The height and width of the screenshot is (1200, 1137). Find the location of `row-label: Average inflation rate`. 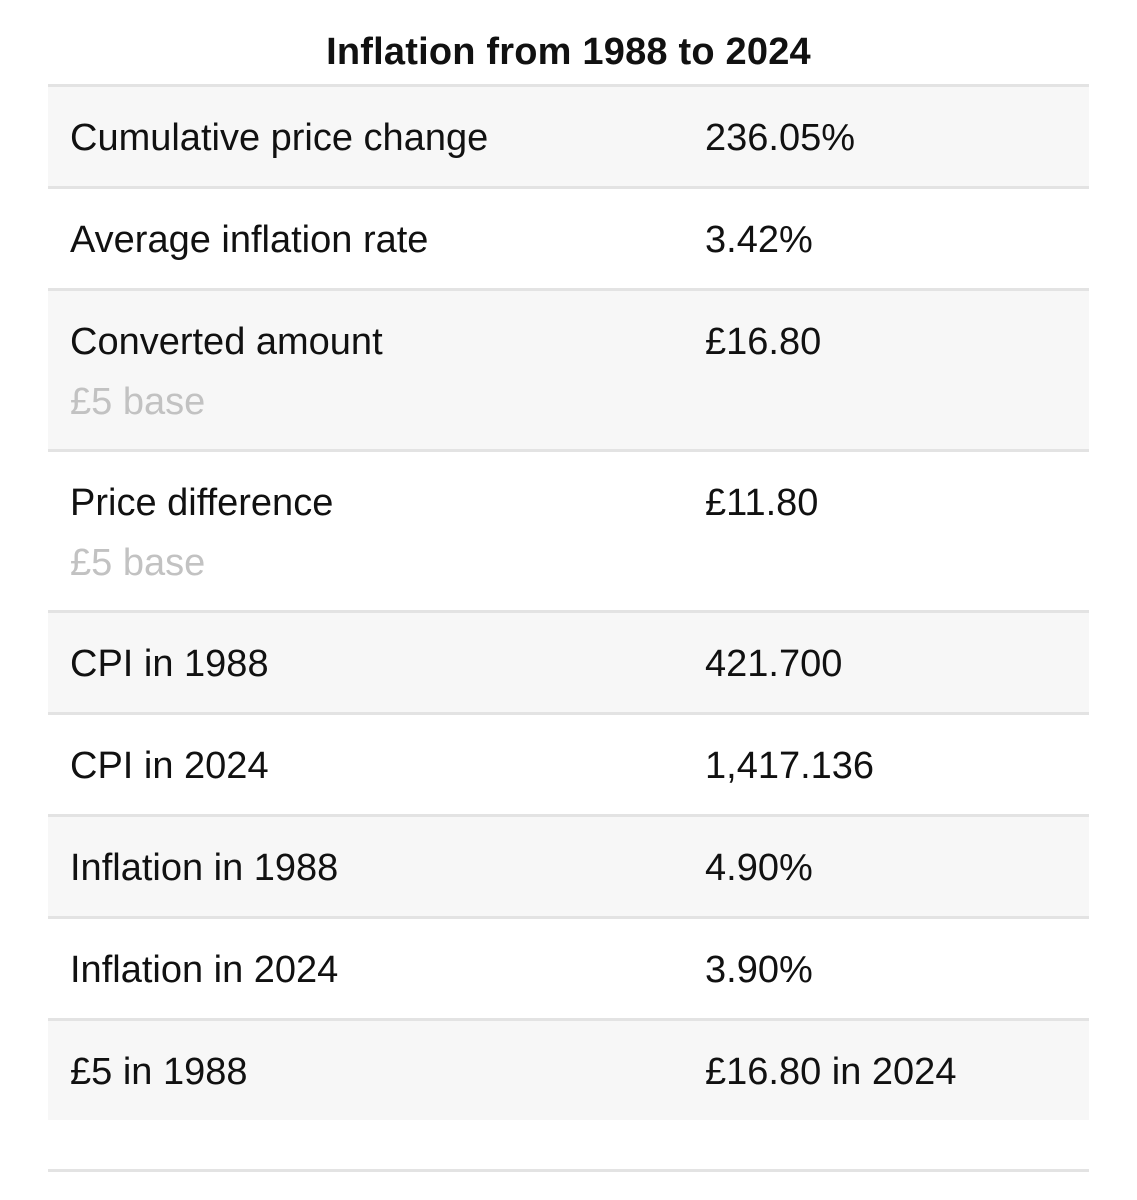

row-label: Average inflation rate is located at coordinates (249, 240).